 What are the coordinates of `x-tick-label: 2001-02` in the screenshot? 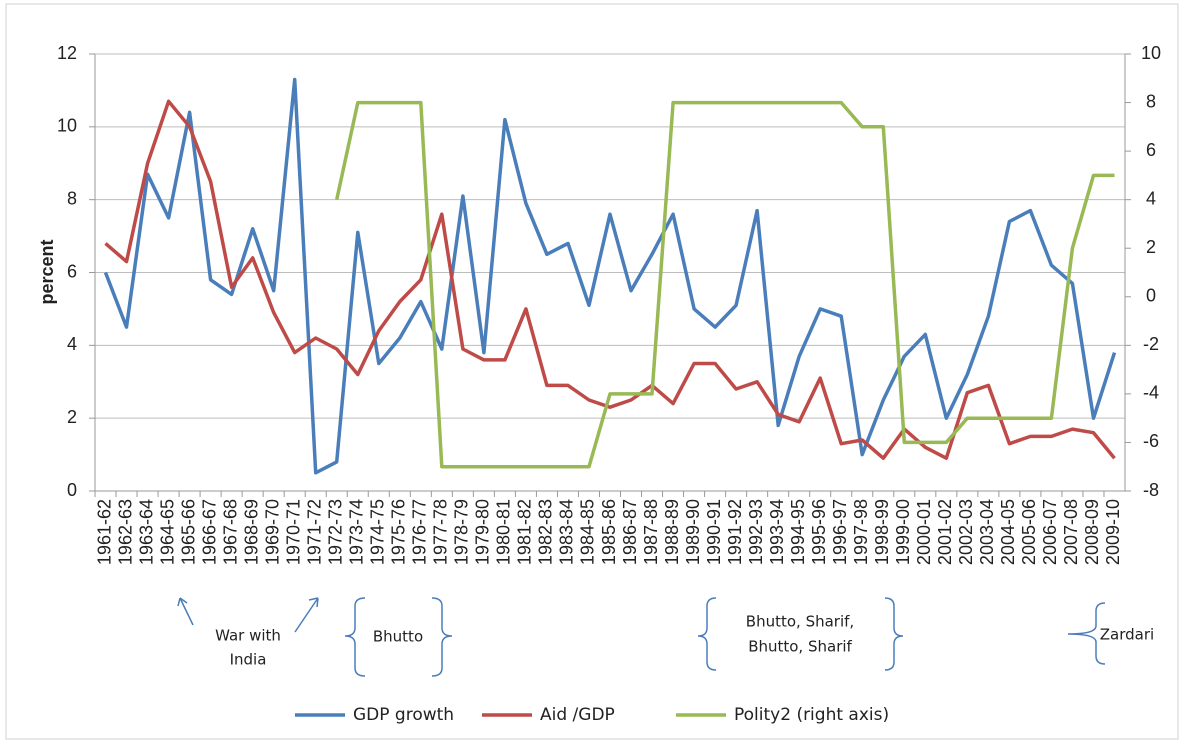 It's located at (945, 532).